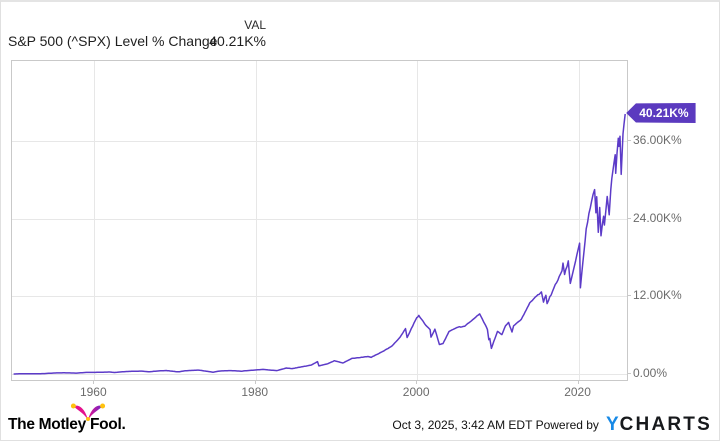  Describe the element at coordinates (462, 425) in the screenshot. I see `timestamp: Oct 3, 2025, 3:42 AM EDT` at that location.